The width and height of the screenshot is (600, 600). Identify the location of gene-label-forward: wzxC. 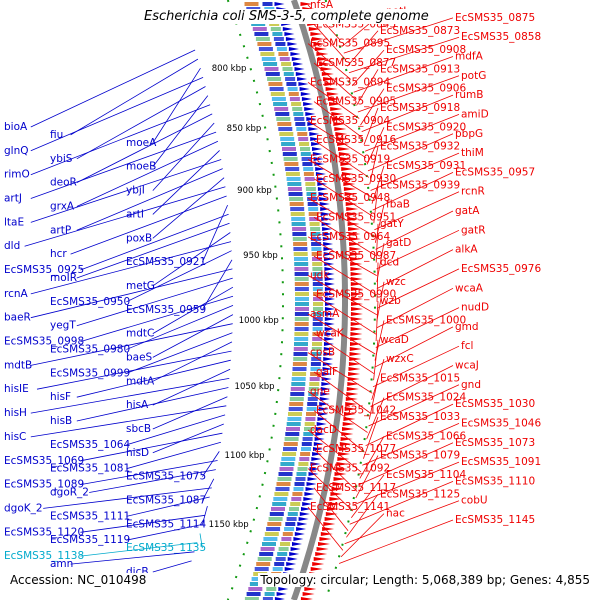
(400, 359).